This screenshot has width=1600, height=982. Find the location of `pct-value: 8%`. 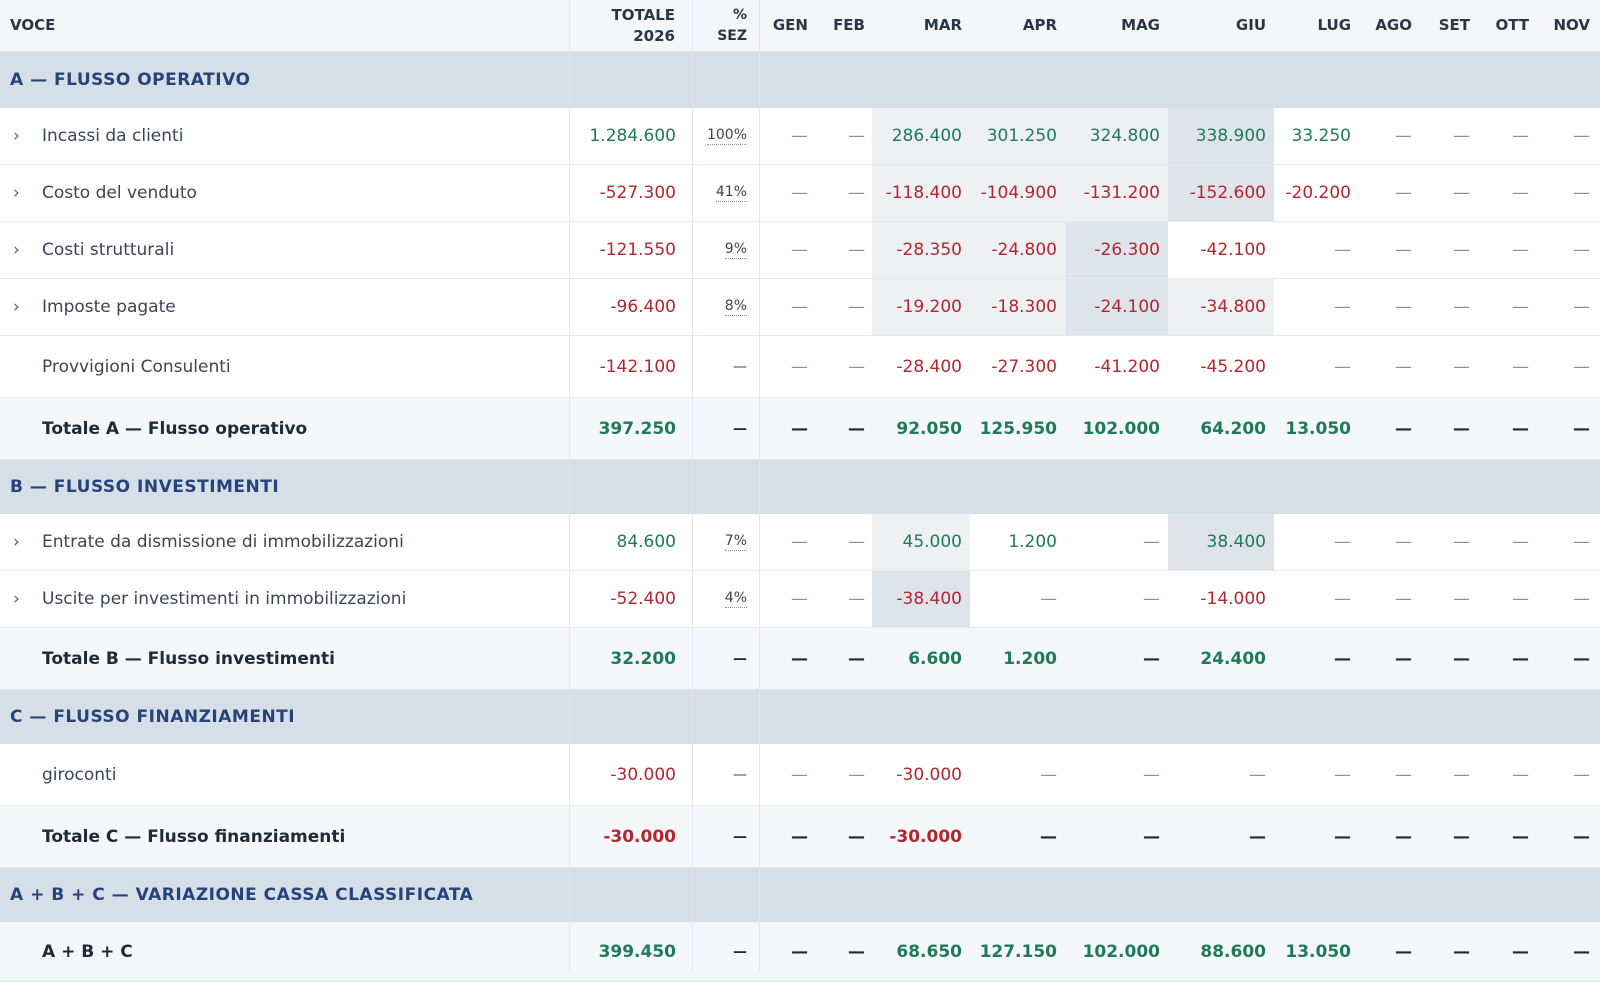

pct-value: 8% is located at coordinates (735, 307).